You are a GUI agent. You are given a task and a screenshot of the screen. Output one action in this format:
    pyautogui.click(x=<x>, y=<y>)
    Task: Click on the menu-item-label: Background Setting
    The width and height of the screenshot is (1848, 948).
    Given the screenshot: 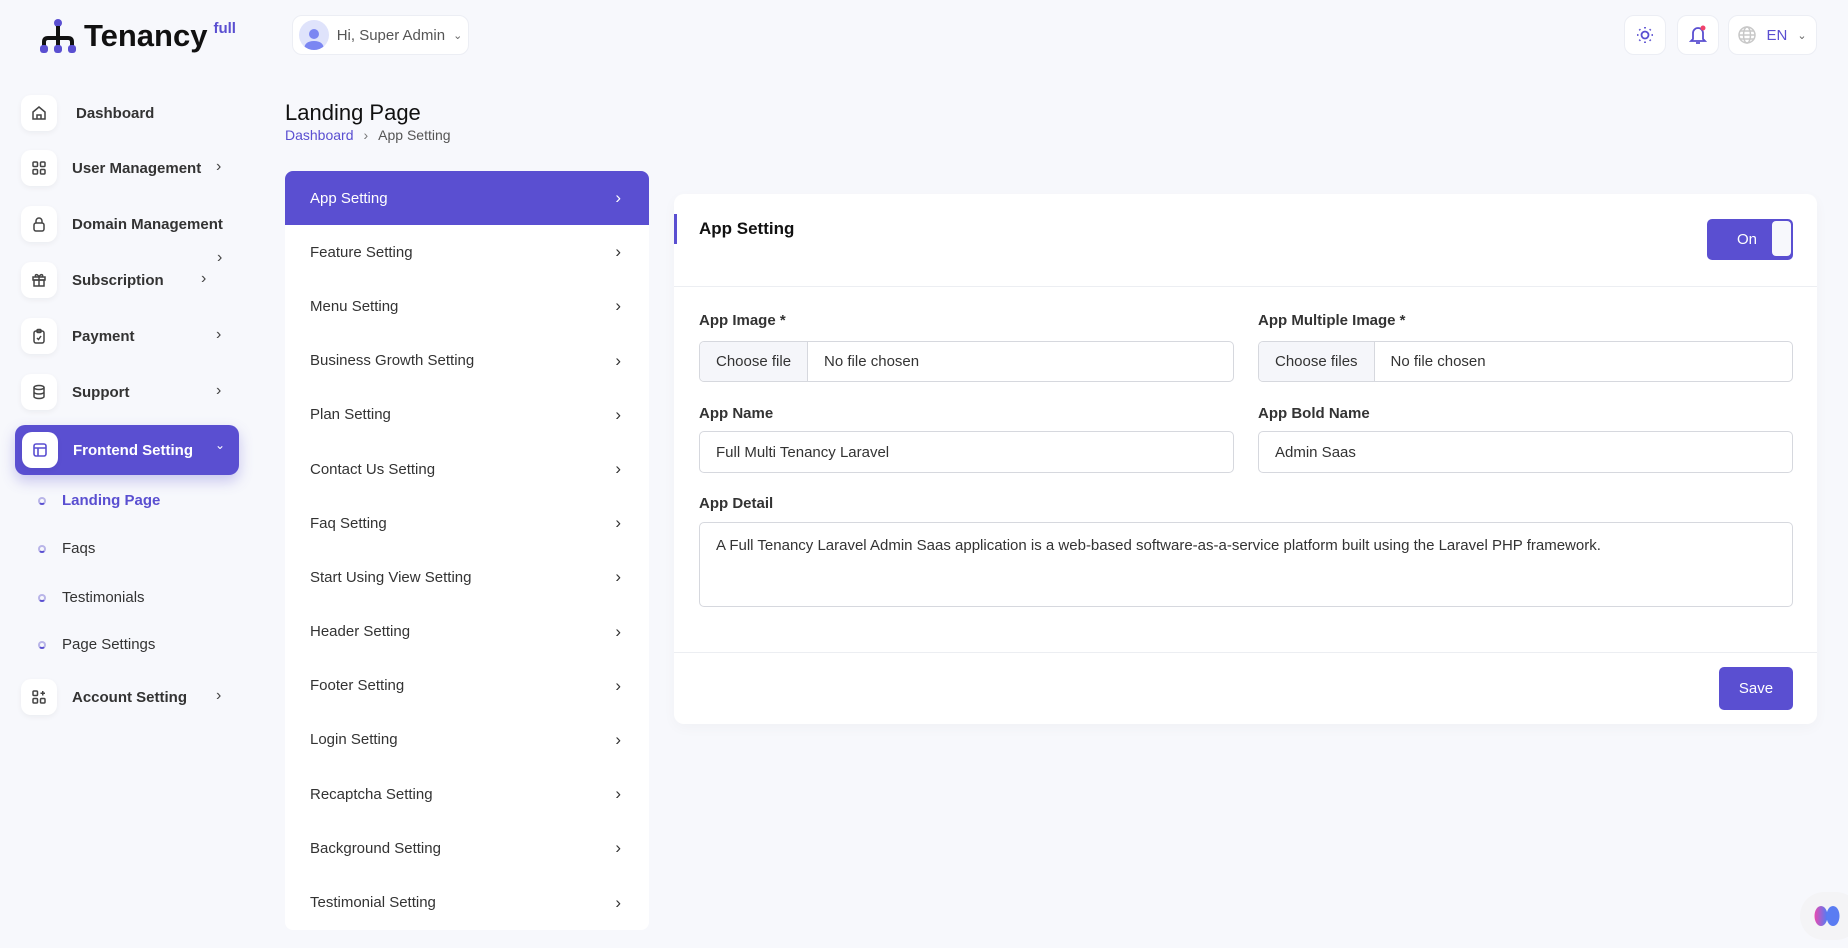 What is the action you would take?
    pyautogui.click(x=375, y=848)
    